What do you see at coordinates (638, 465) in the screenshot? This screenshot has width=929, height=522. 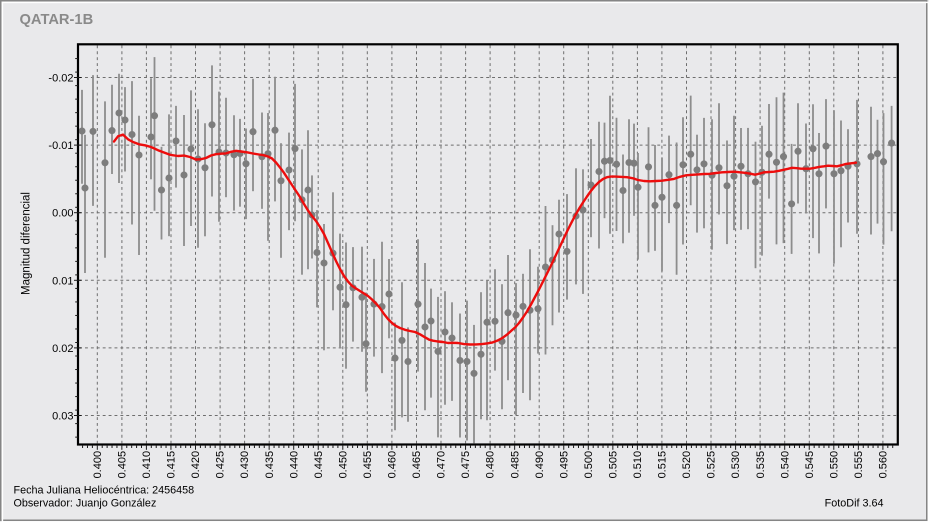 I see `svg-text: 0.510` at bounding box center [638, 465].